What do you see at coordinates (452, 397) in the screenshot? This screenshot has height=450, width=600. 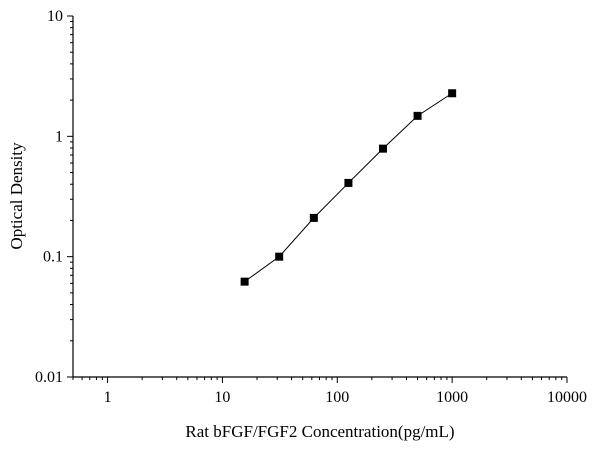 I see `x-tick-label: 1000` at bounding box center [452, 397].